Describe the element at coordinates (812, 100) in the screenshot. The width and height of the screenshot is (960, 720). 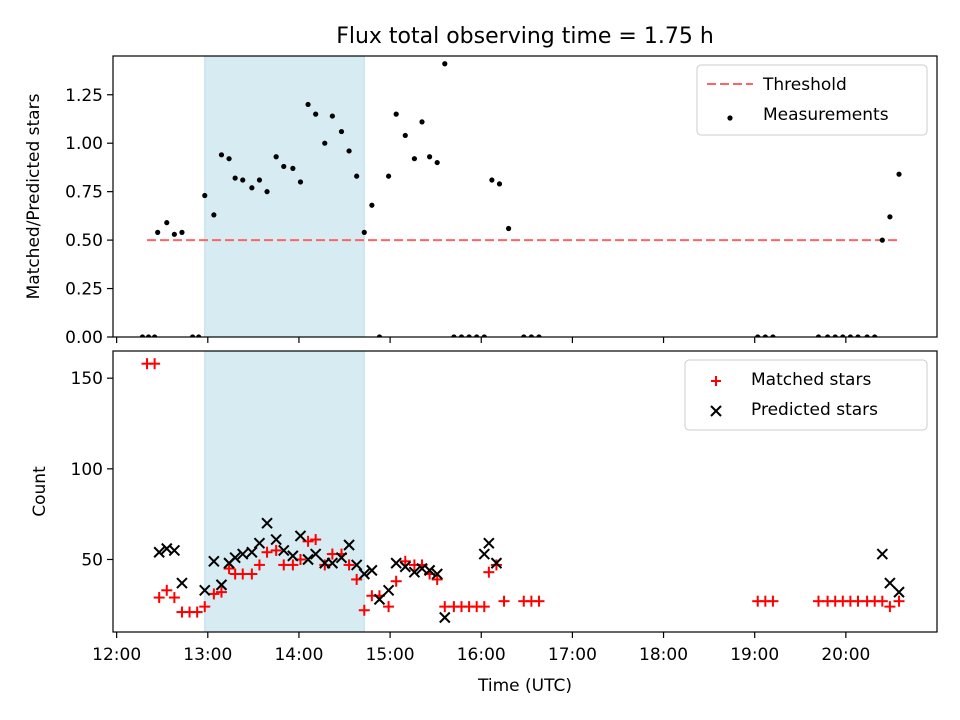
I see `legend-box` at that location.